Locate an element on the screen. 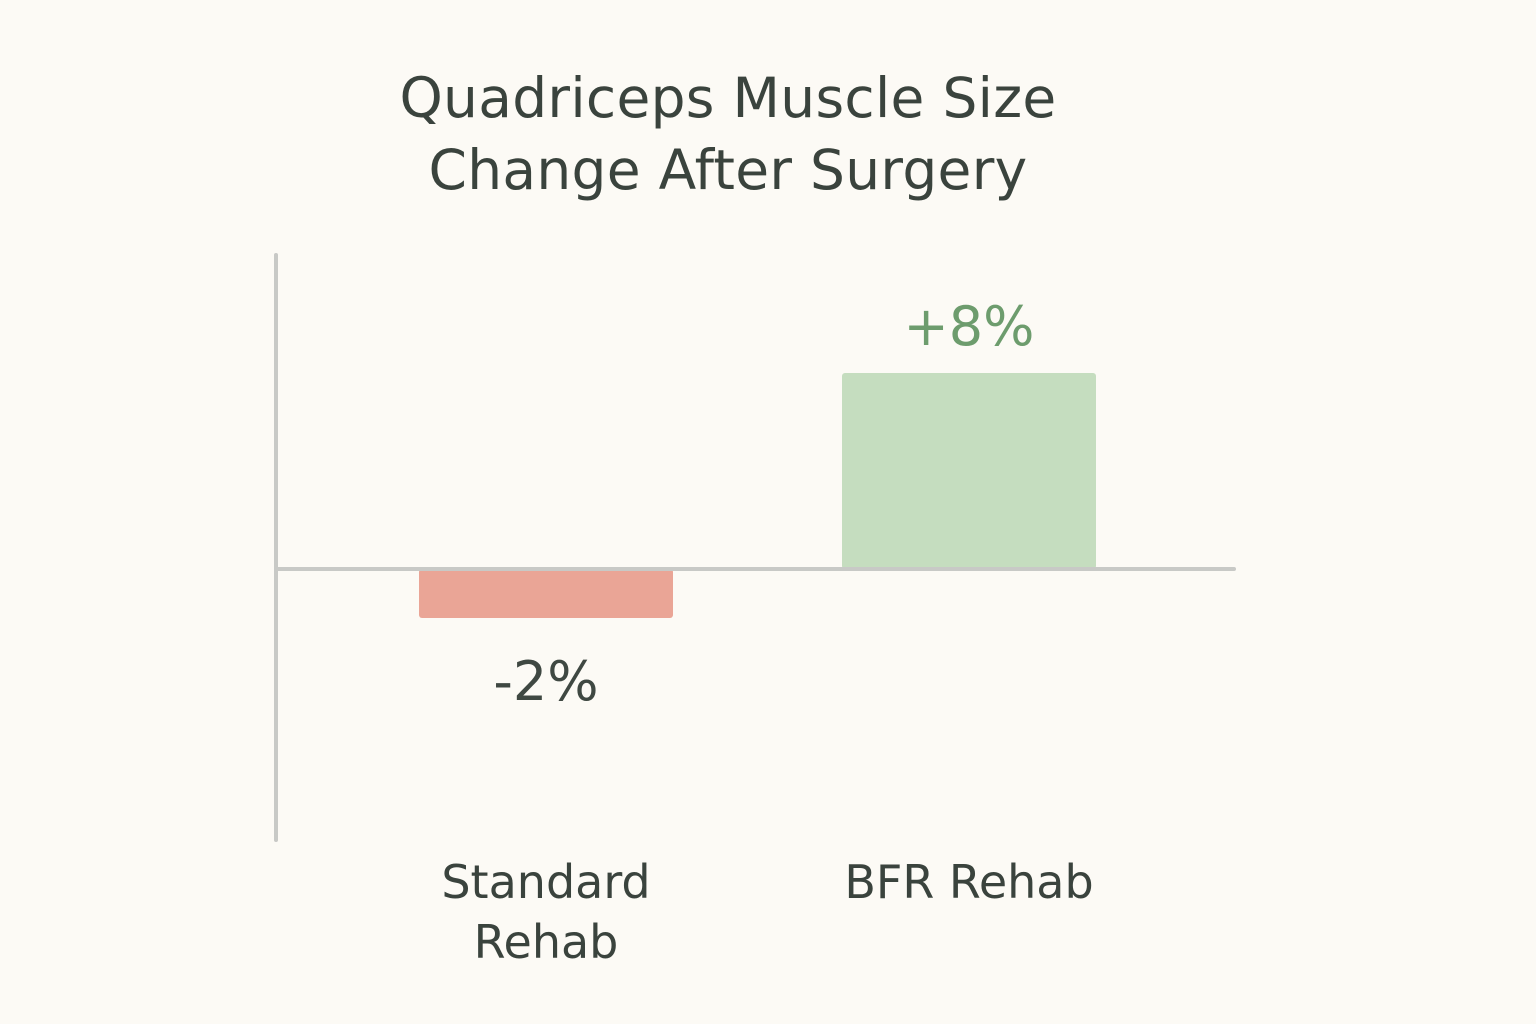 The height and width of the screenshot is (1024, 1536). chart-title-line-1: Quadriceps Muscle Size is located at coordinates (728, 98).